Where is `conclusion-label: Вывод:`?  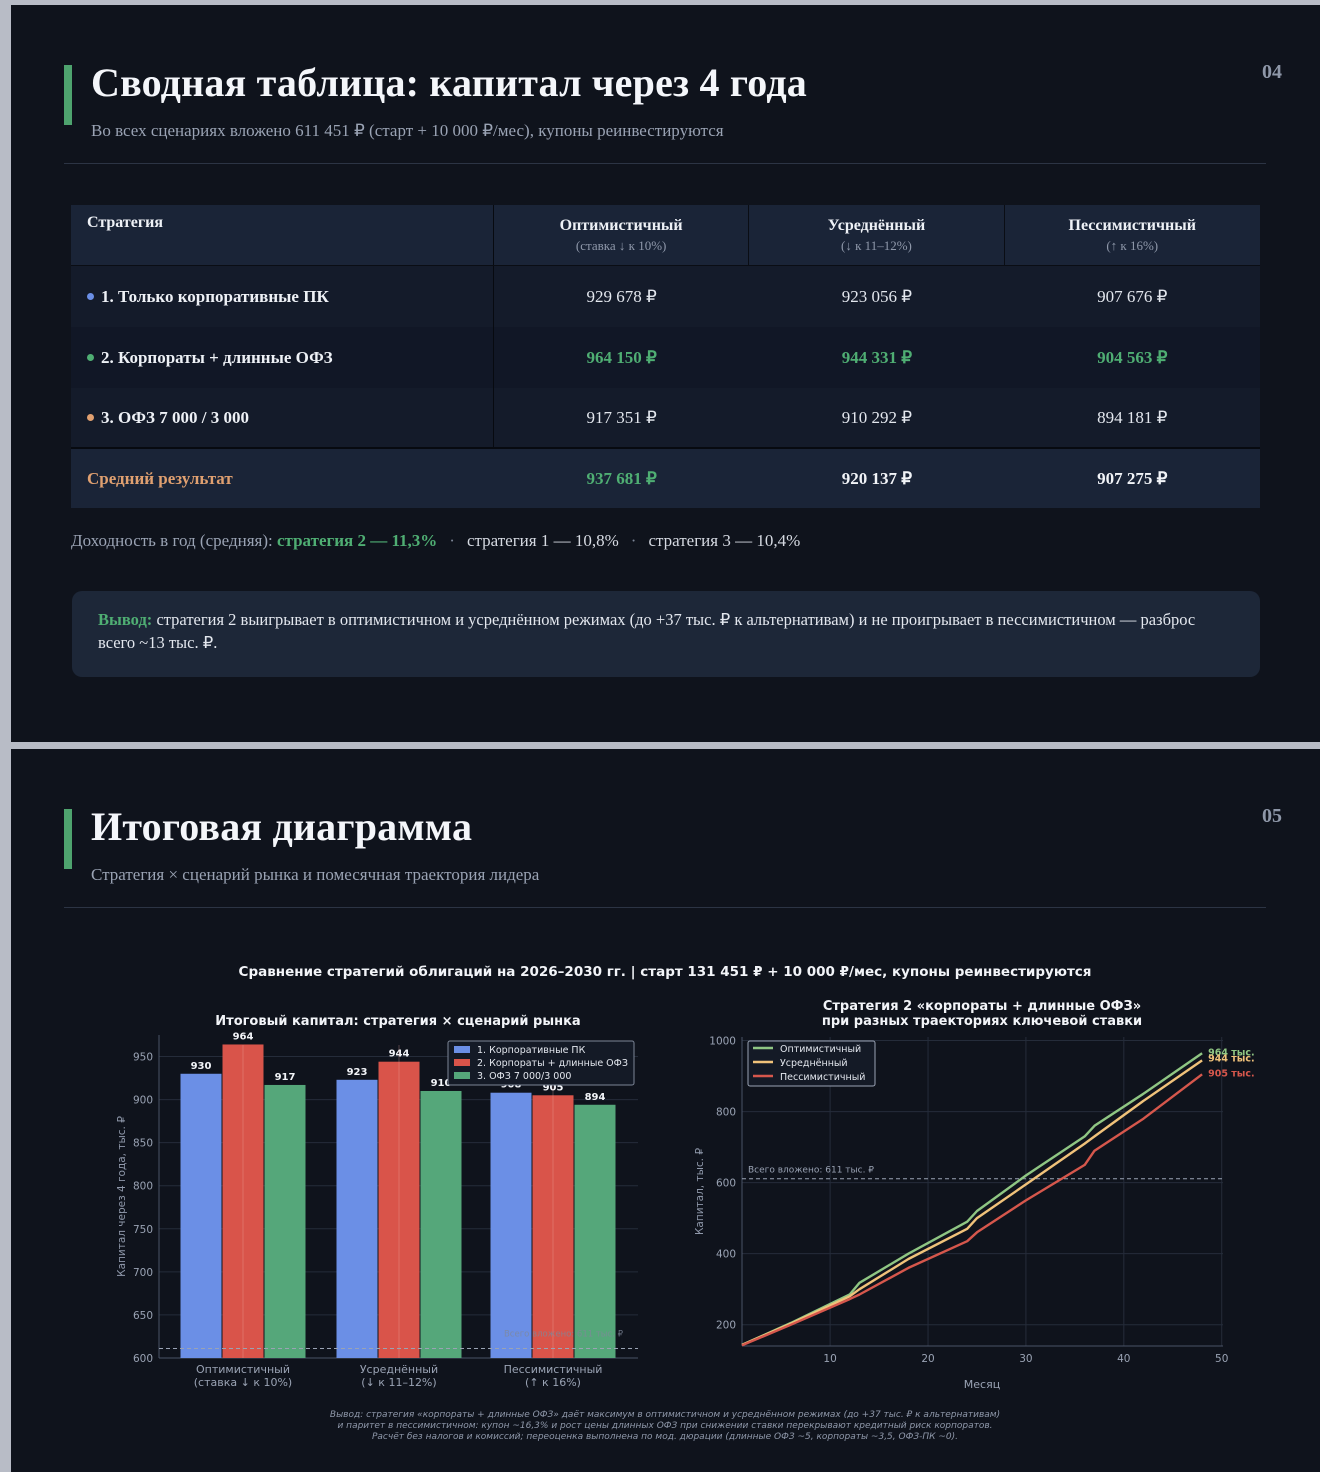
conclusion-label: Вывод: is located at coordinates (125, 619).